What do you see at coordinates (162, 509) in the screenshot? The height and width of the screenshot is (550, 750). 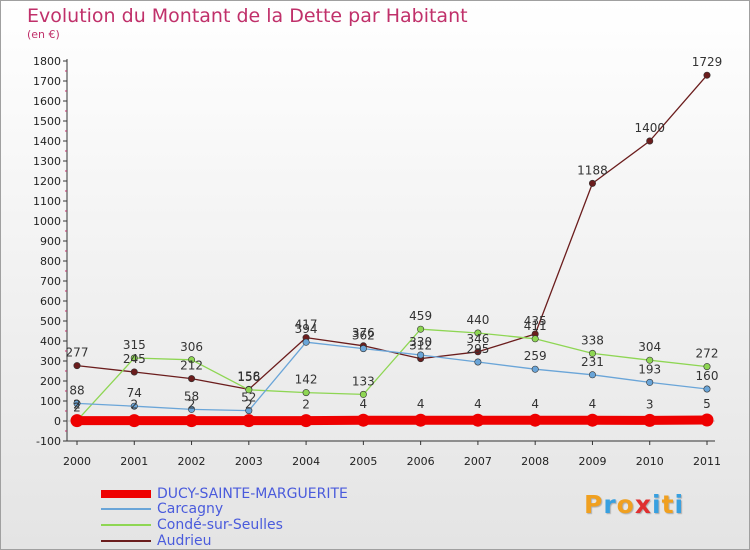 I see `legend-item: Carcagny` at bounding box center [162, 509].